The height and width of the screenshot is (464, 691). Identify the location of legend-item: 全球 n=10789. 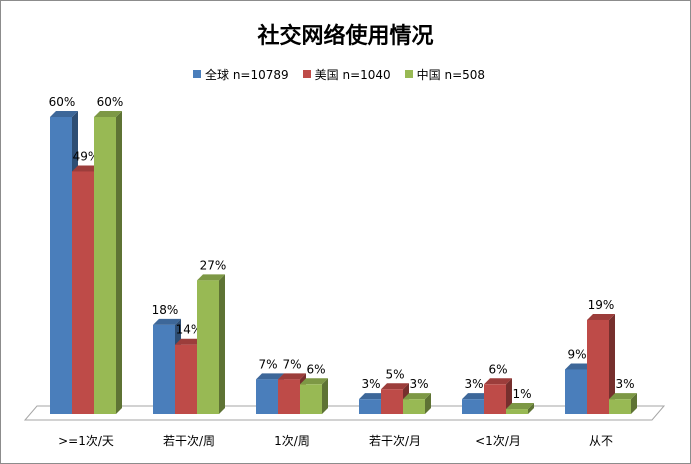
(241, 74).